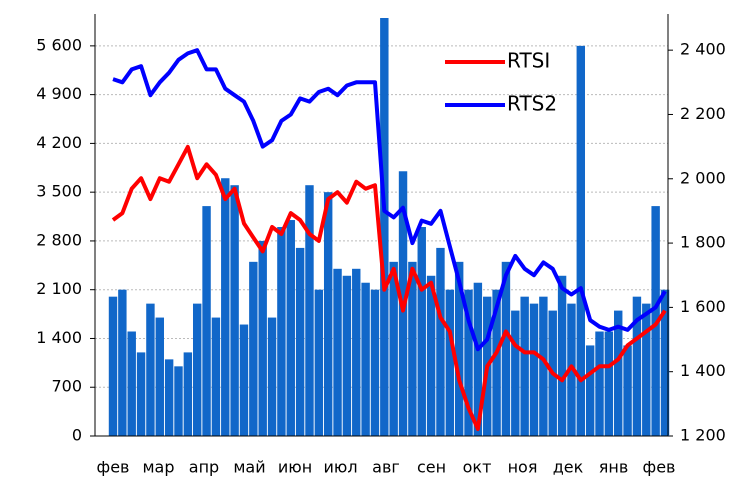 Image resolution: width=740 pixels, height=478 pixels. What do you see at coordinates (249, 467) in the screenshot?
I see `x-tick-label: май` at bounding box center [249, 467].